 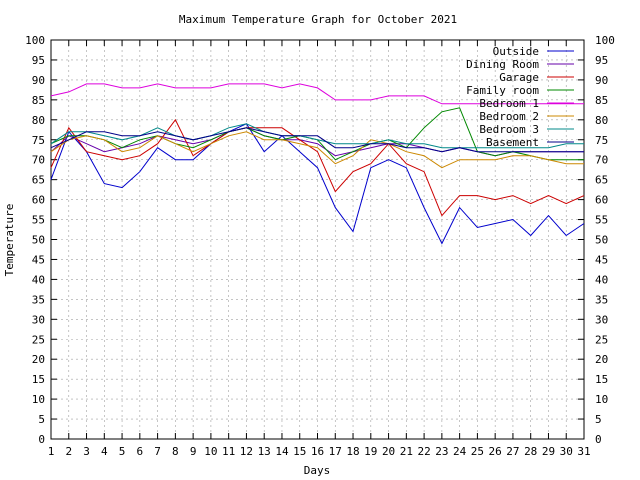 I want to click on y-axis-label: Temperature, so click(x=9, y=240).